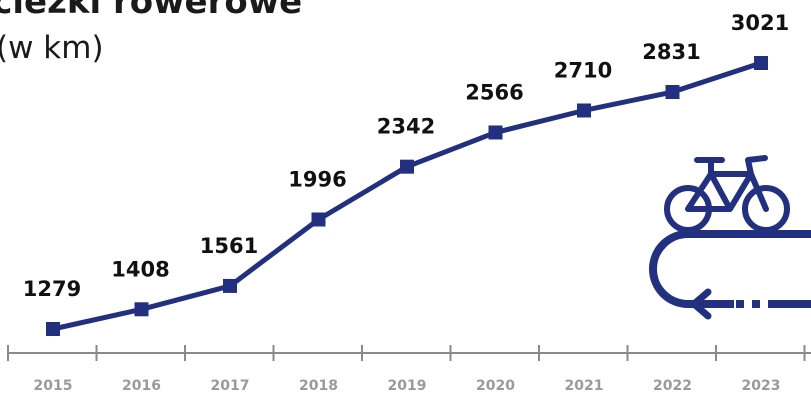 Image resolution: width=811 pixels, height=401 pixels. What do you see at coordinates (151, 11) in the screenshot?
I see `chart-title: ścieżki rowerowe` at bounding box center [151, 11].